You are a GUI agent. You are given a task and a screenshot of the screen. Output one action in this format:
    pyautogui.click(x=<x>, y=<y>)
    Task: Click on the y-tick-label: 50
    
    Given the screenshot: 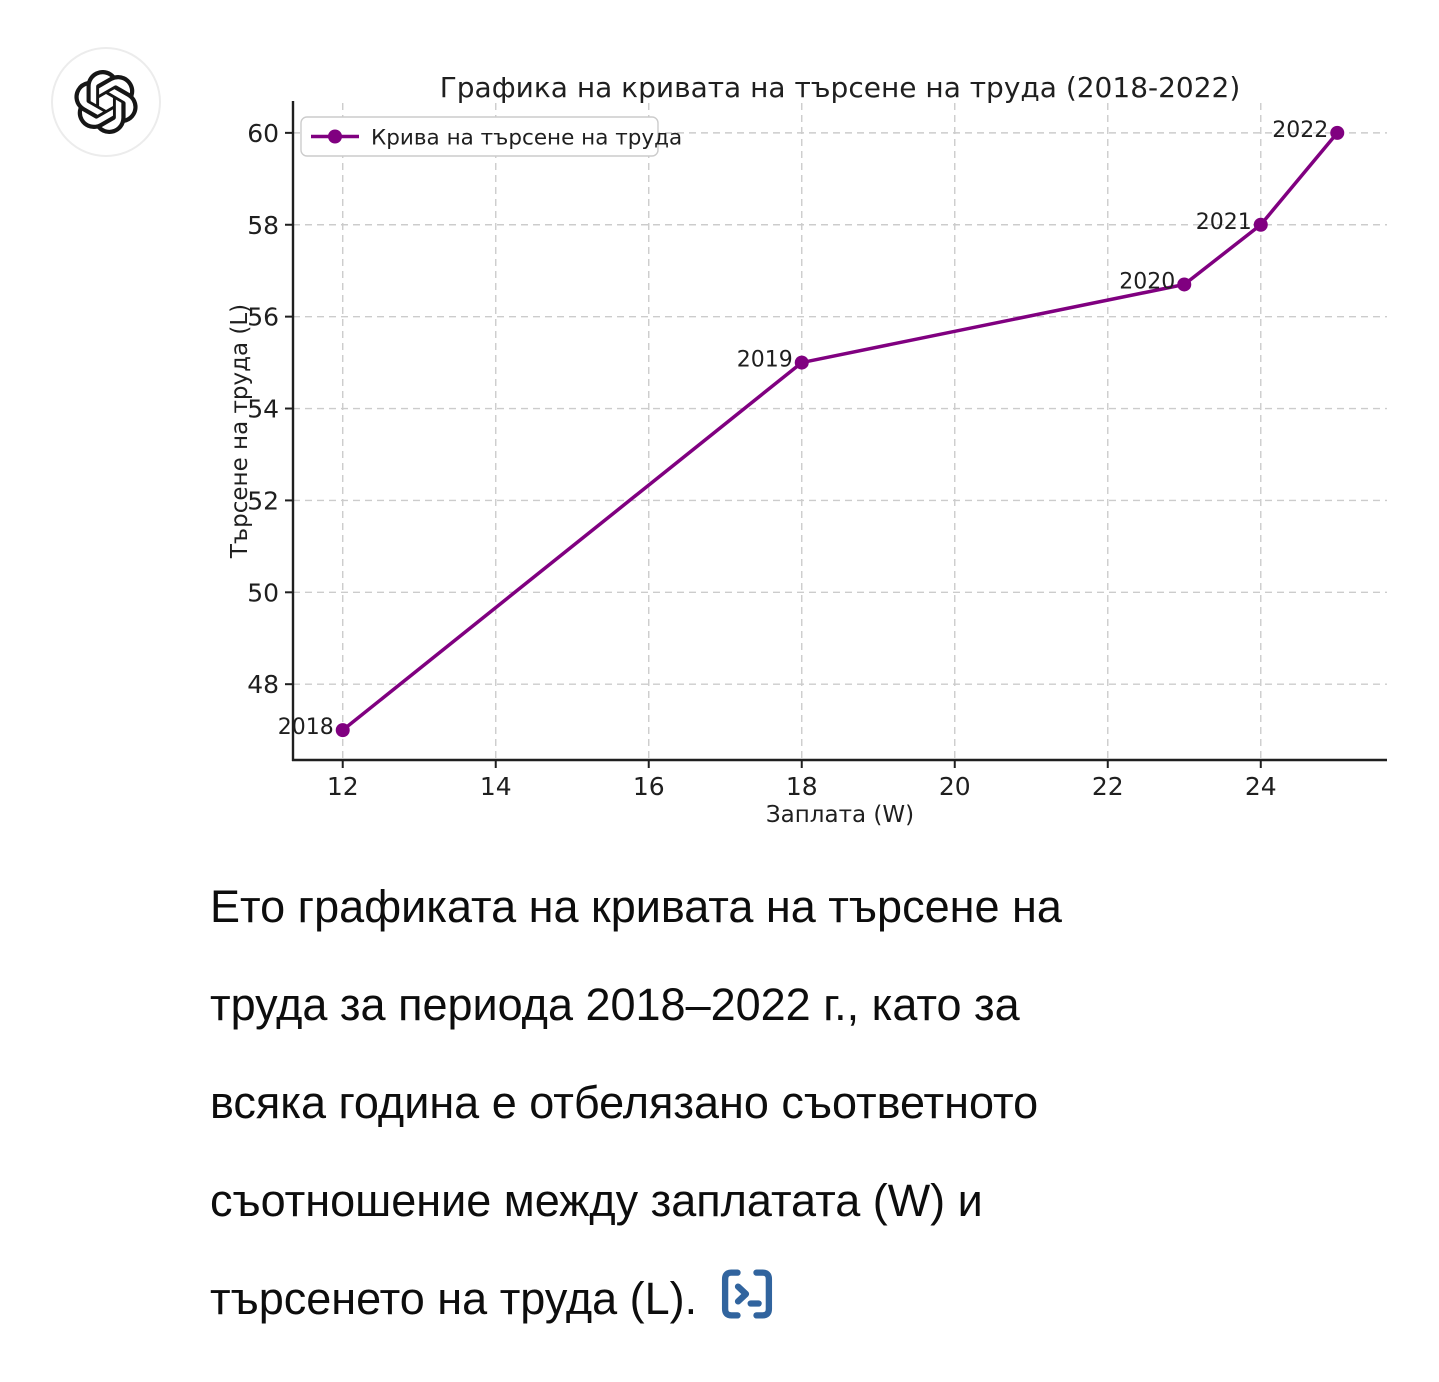 What is the action you would take?
    pyautogui.click(x=263, y=592)
    